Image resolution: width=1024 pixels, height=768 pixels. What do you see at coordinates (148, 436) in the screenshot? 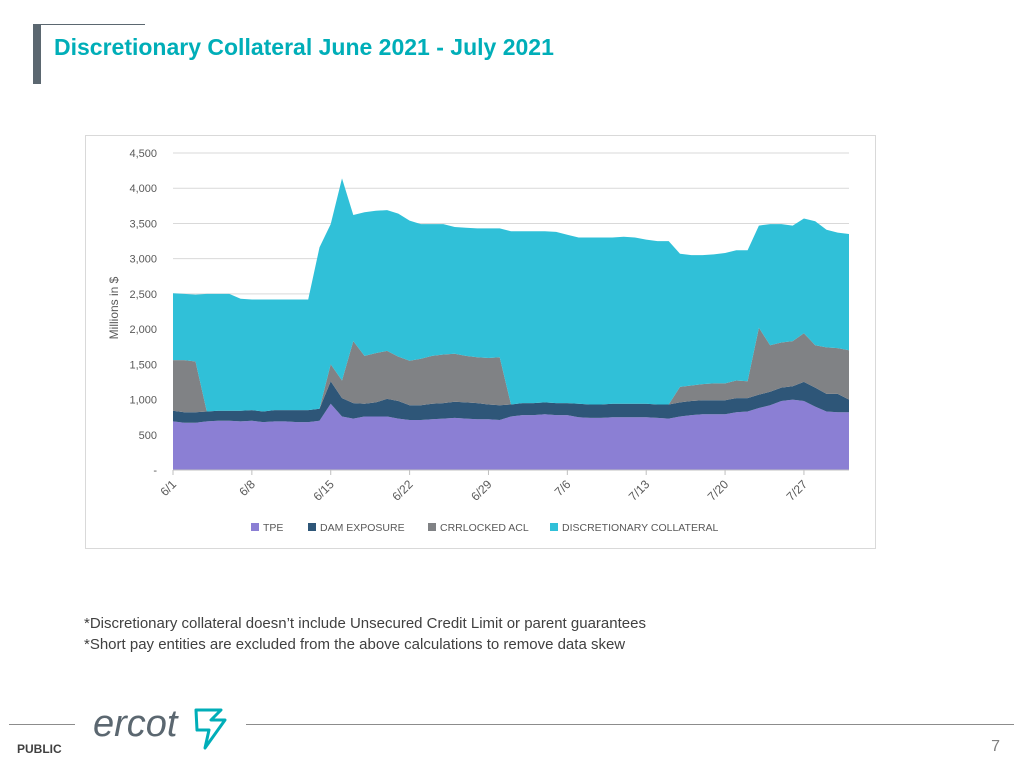
I see `y-tick-label: 500` at bounding box center [148, 436].